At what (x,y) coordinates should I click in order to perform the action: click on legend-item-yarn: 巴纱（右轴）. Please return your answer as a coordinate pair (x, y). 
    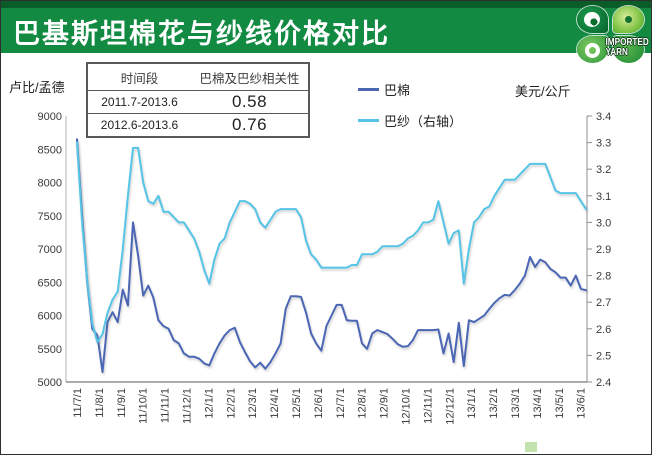
    Looking at the image, I should click on (410, 120).